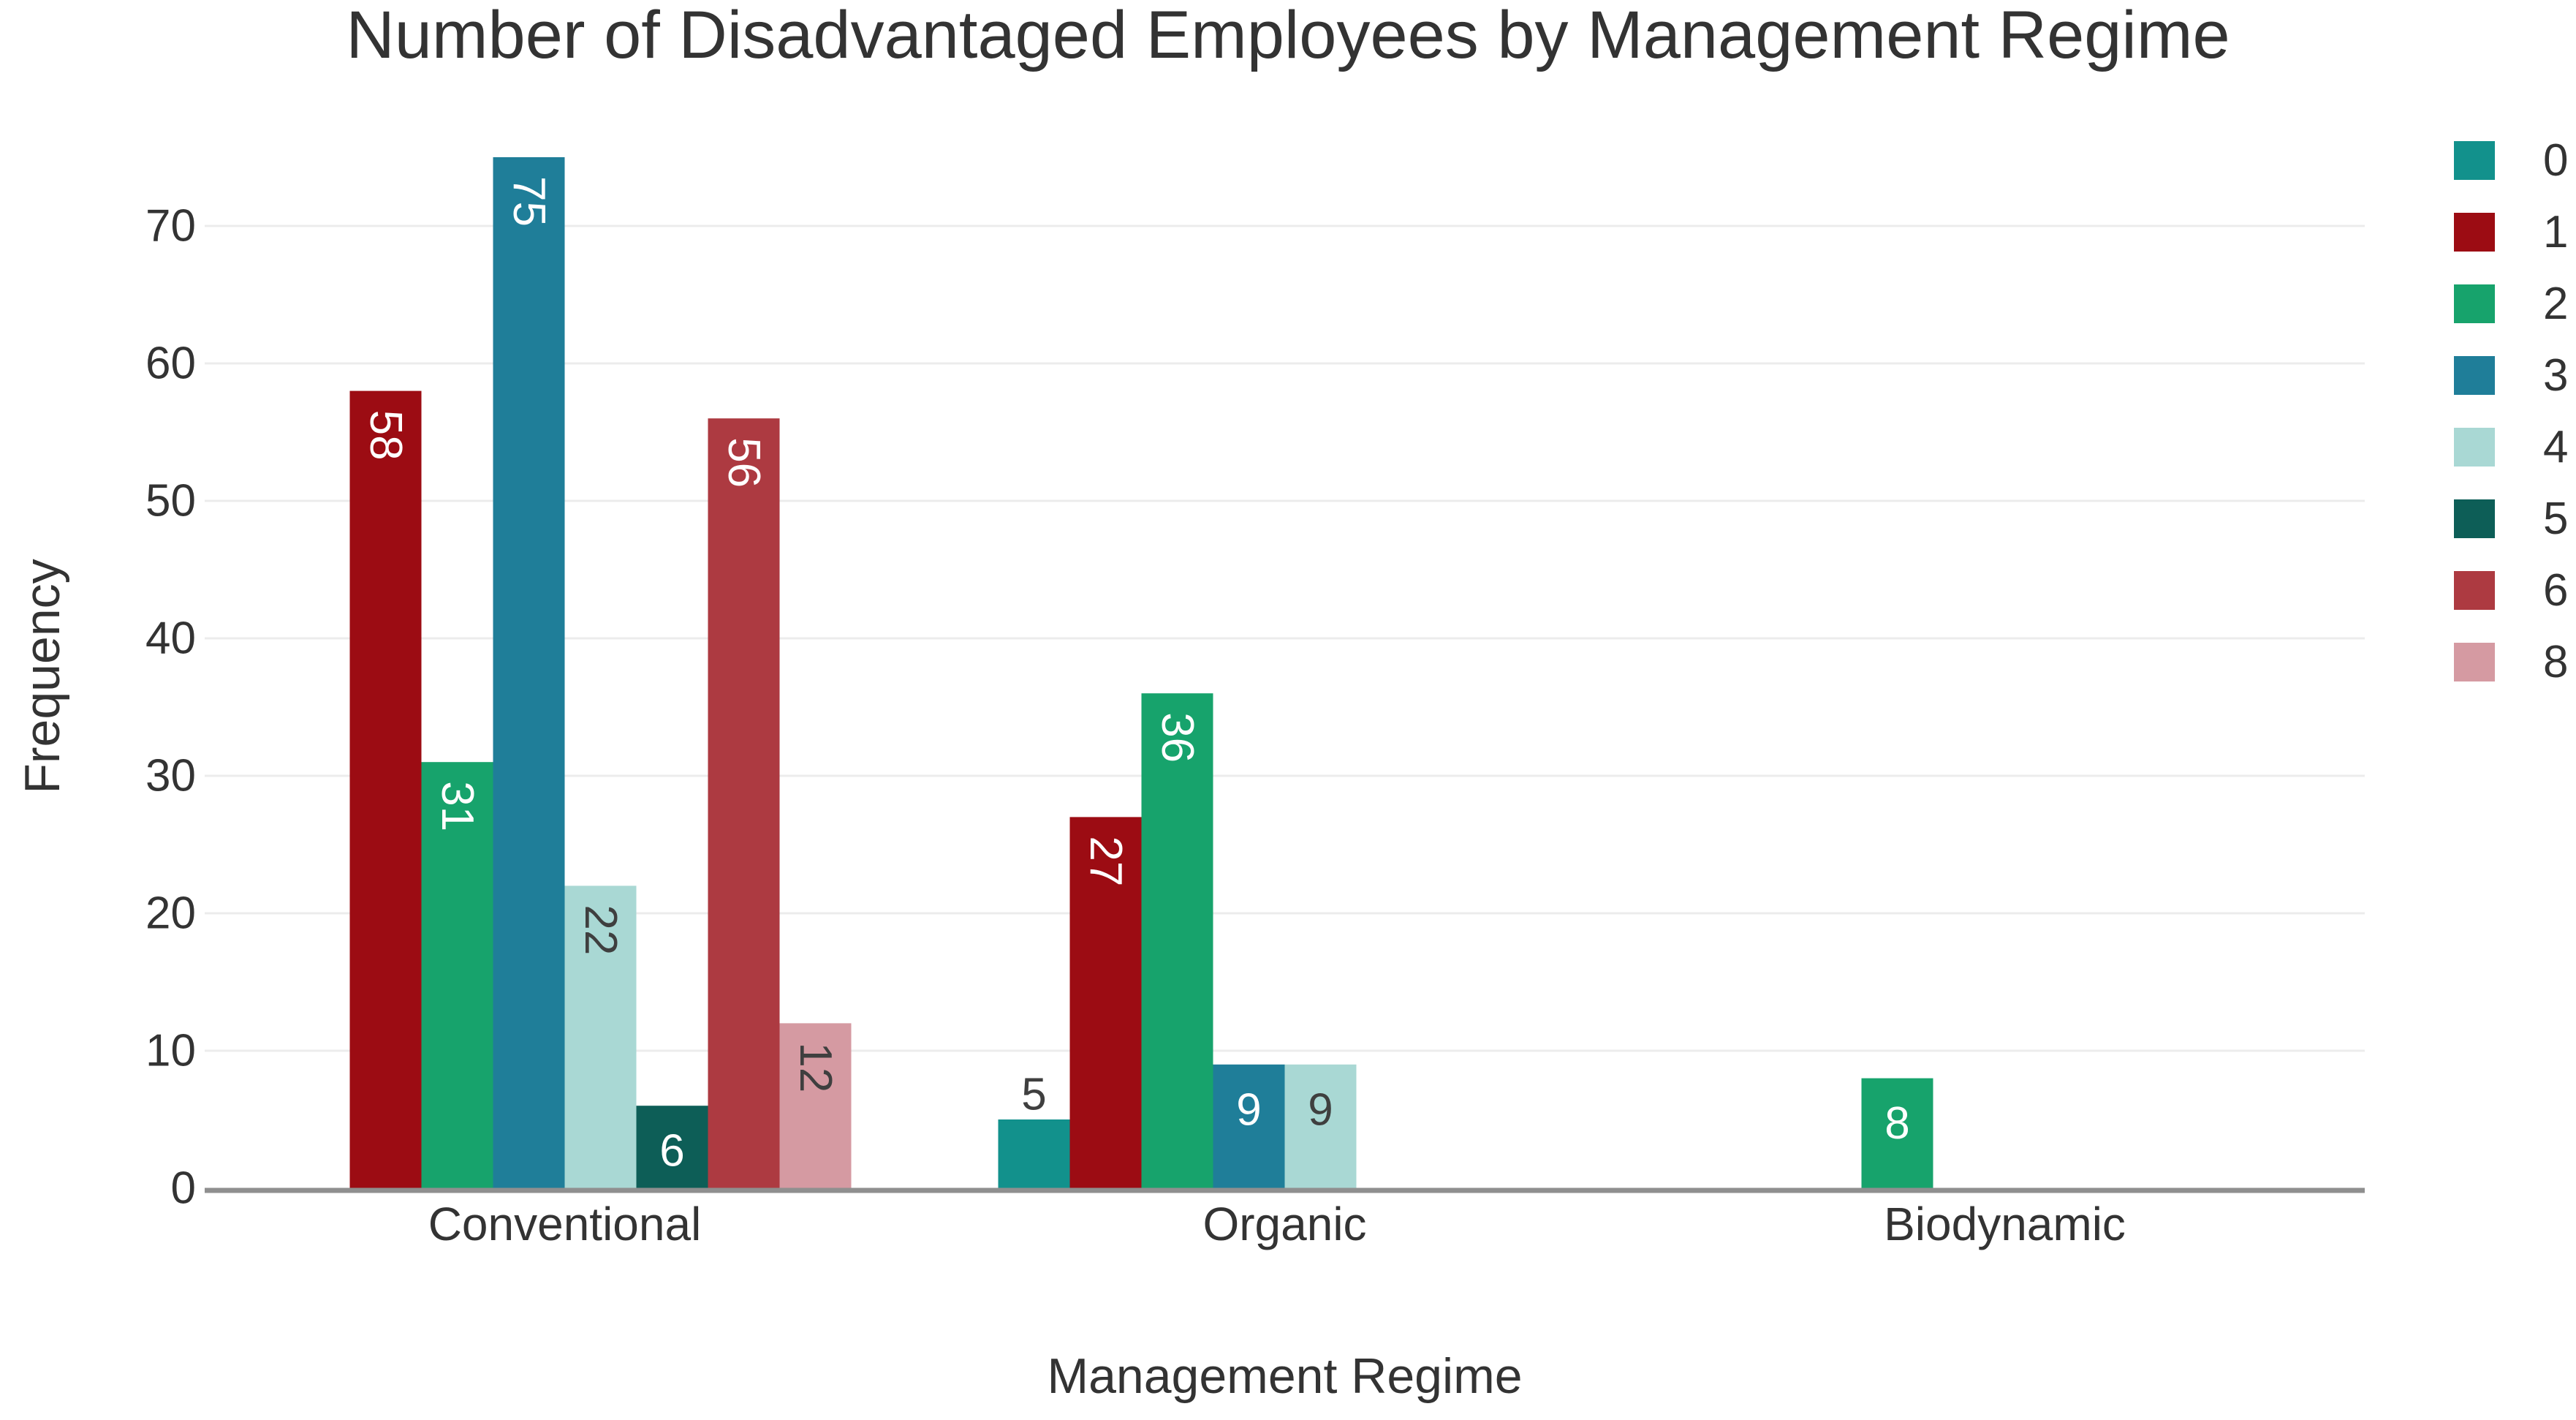 Image resolution: width=2576 pixels, height=1420 pixels. What do you see at coordinates (1284, 1224) in the screenshot?
I see `x-tick-label-organic: Organic` at bounding box center [1284, 1224].